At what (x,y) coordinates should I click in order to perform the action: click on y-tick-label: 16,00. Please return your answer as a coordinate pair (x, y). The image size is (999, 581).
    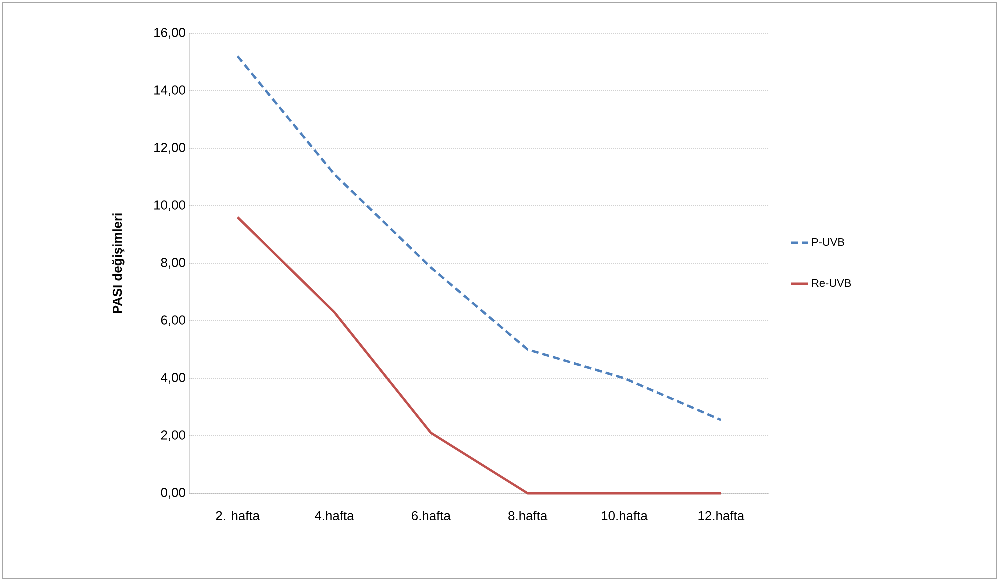
    Looking at the image, I should click on (170, 33).